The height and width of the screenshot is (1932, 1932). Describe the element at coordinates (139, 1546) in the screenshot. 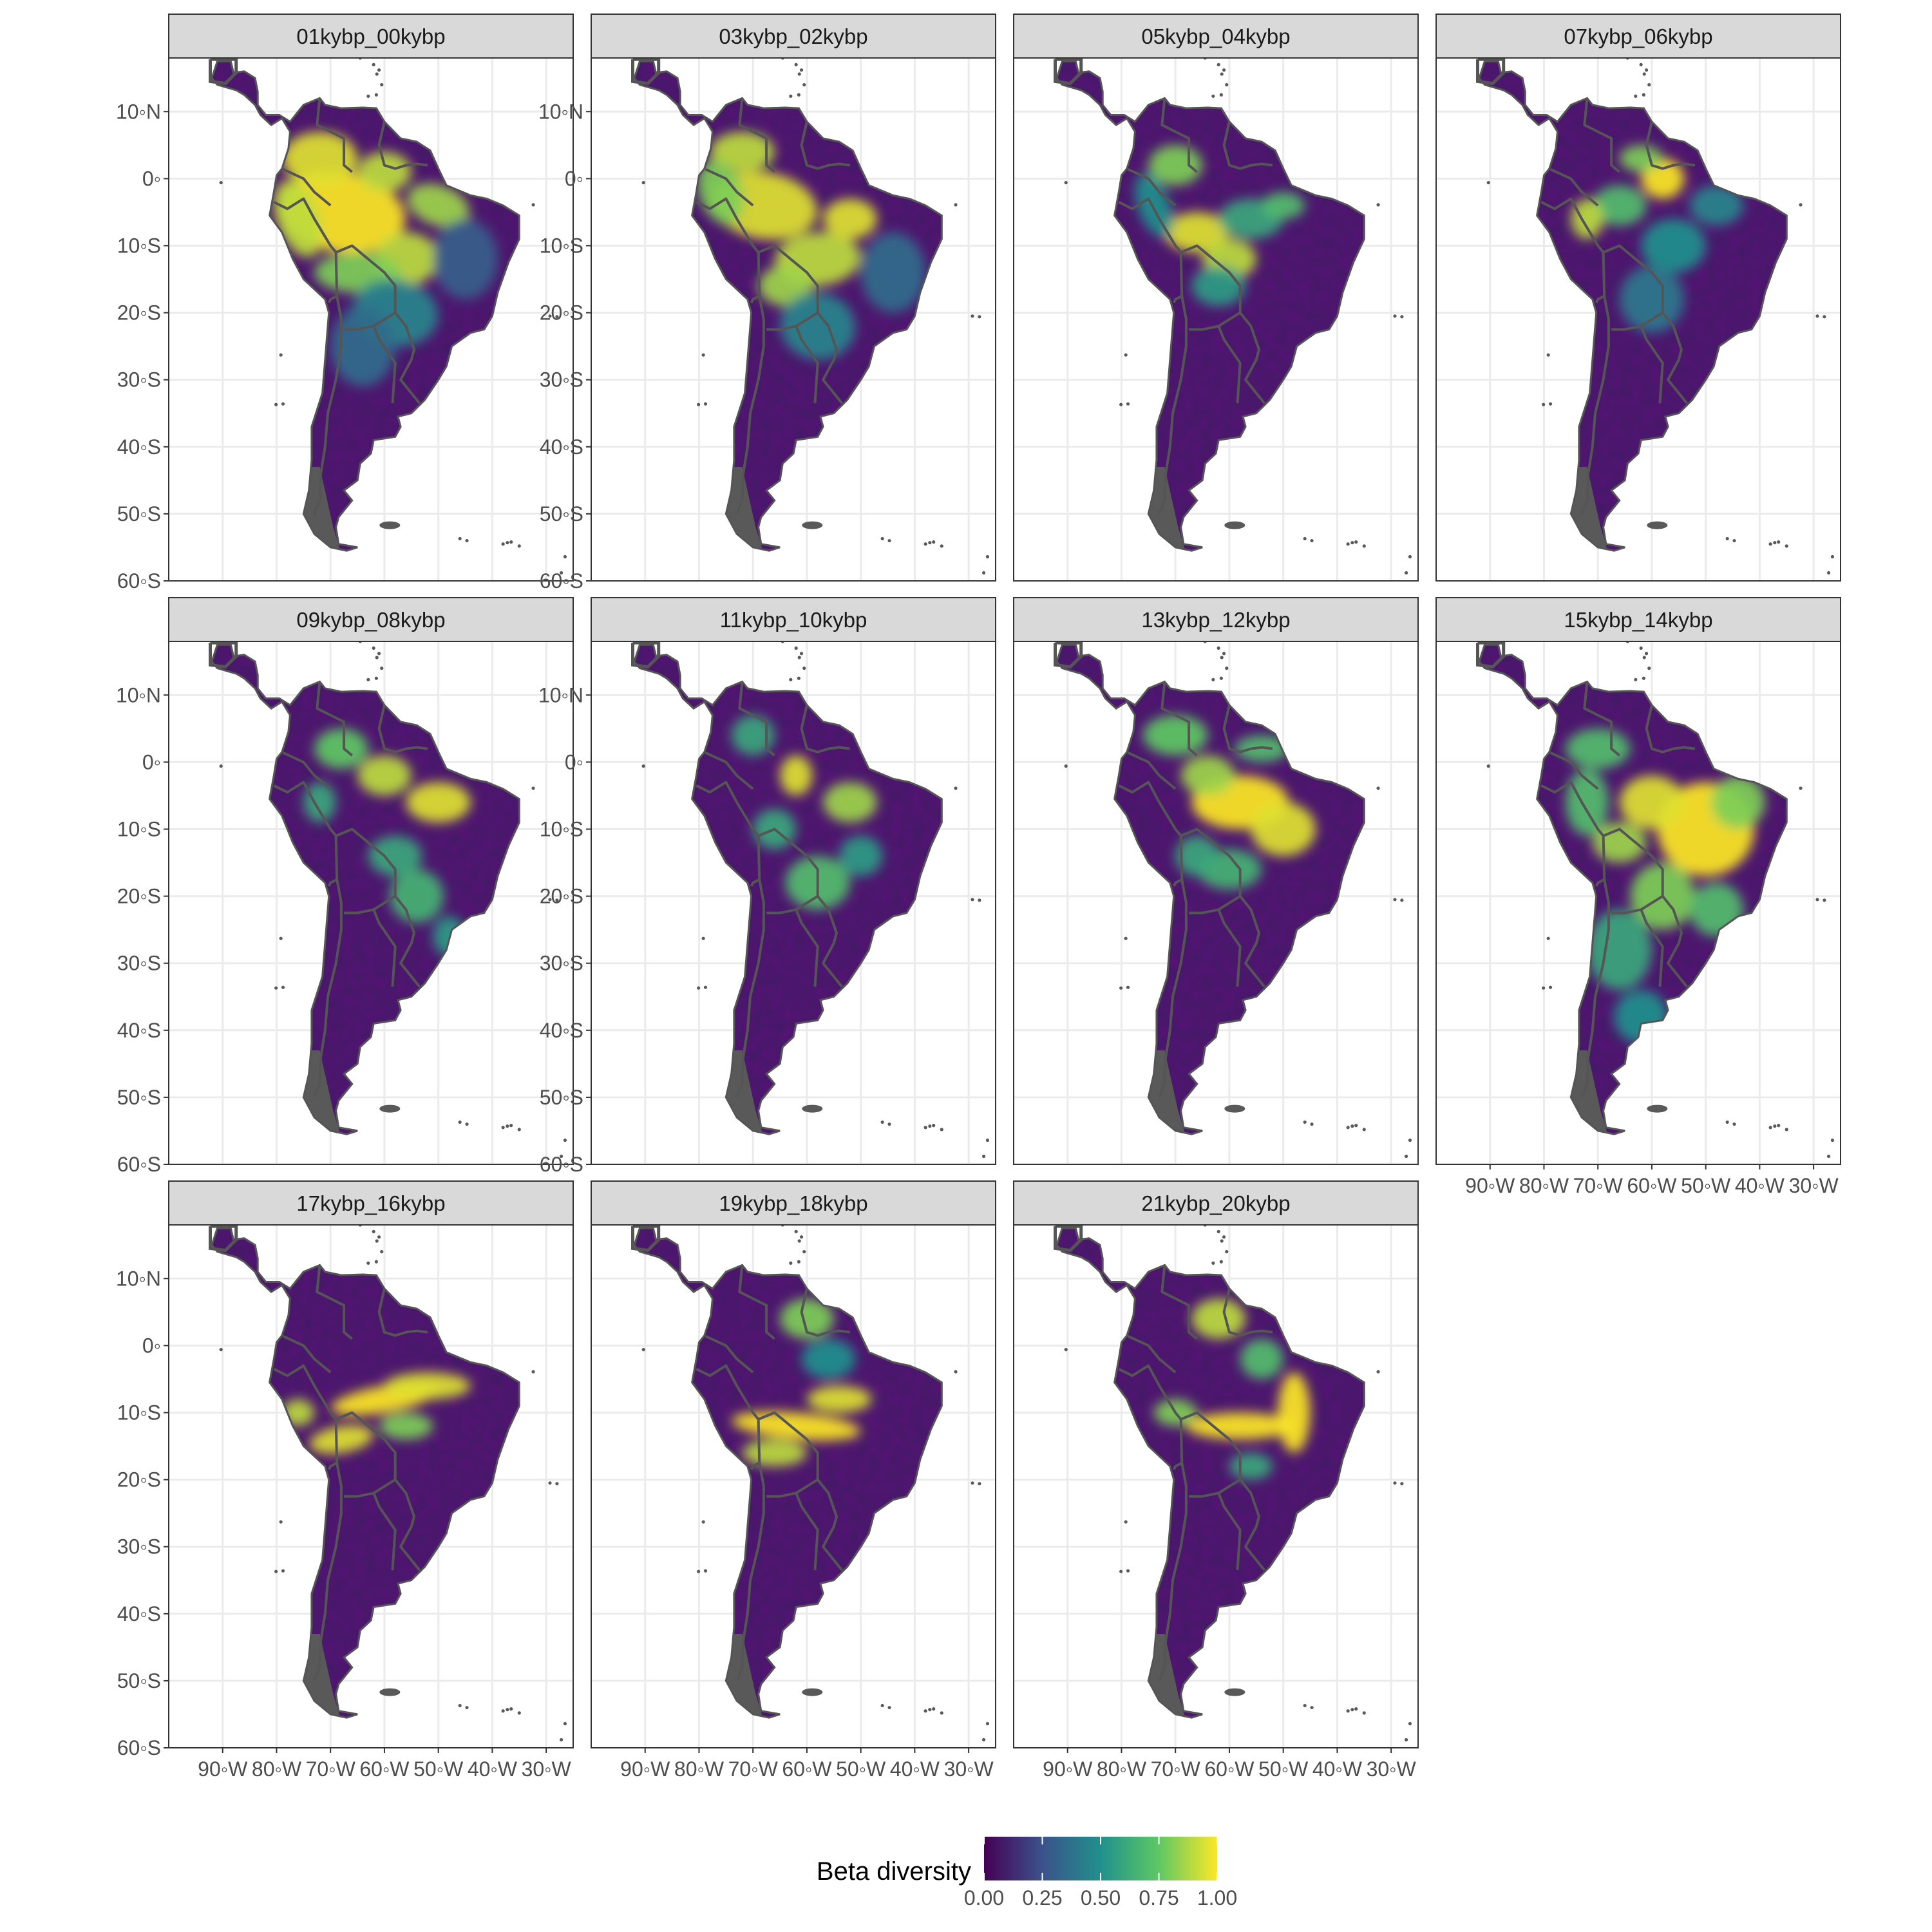

I see `y-tick-label: 30◦S` at that location.